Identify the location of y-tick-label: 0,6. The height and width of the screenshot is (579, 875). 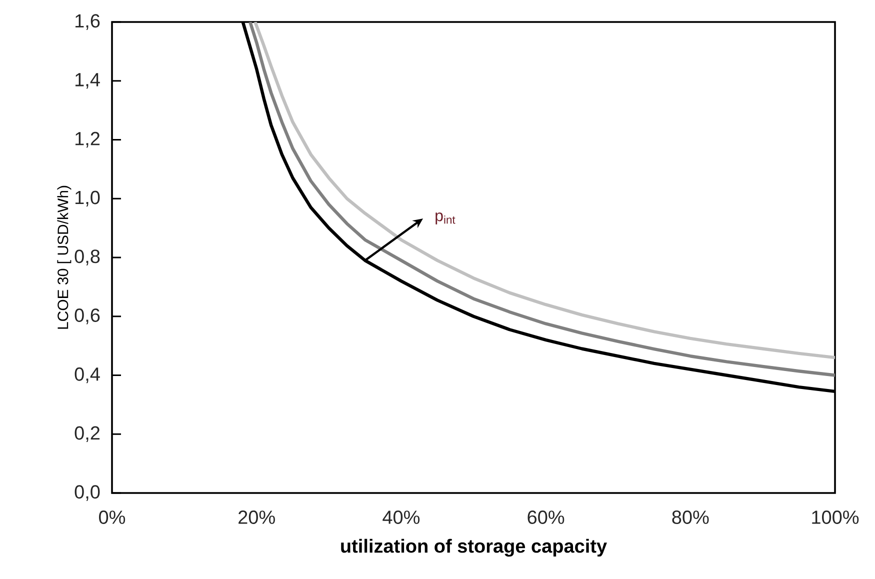
(87, 316).